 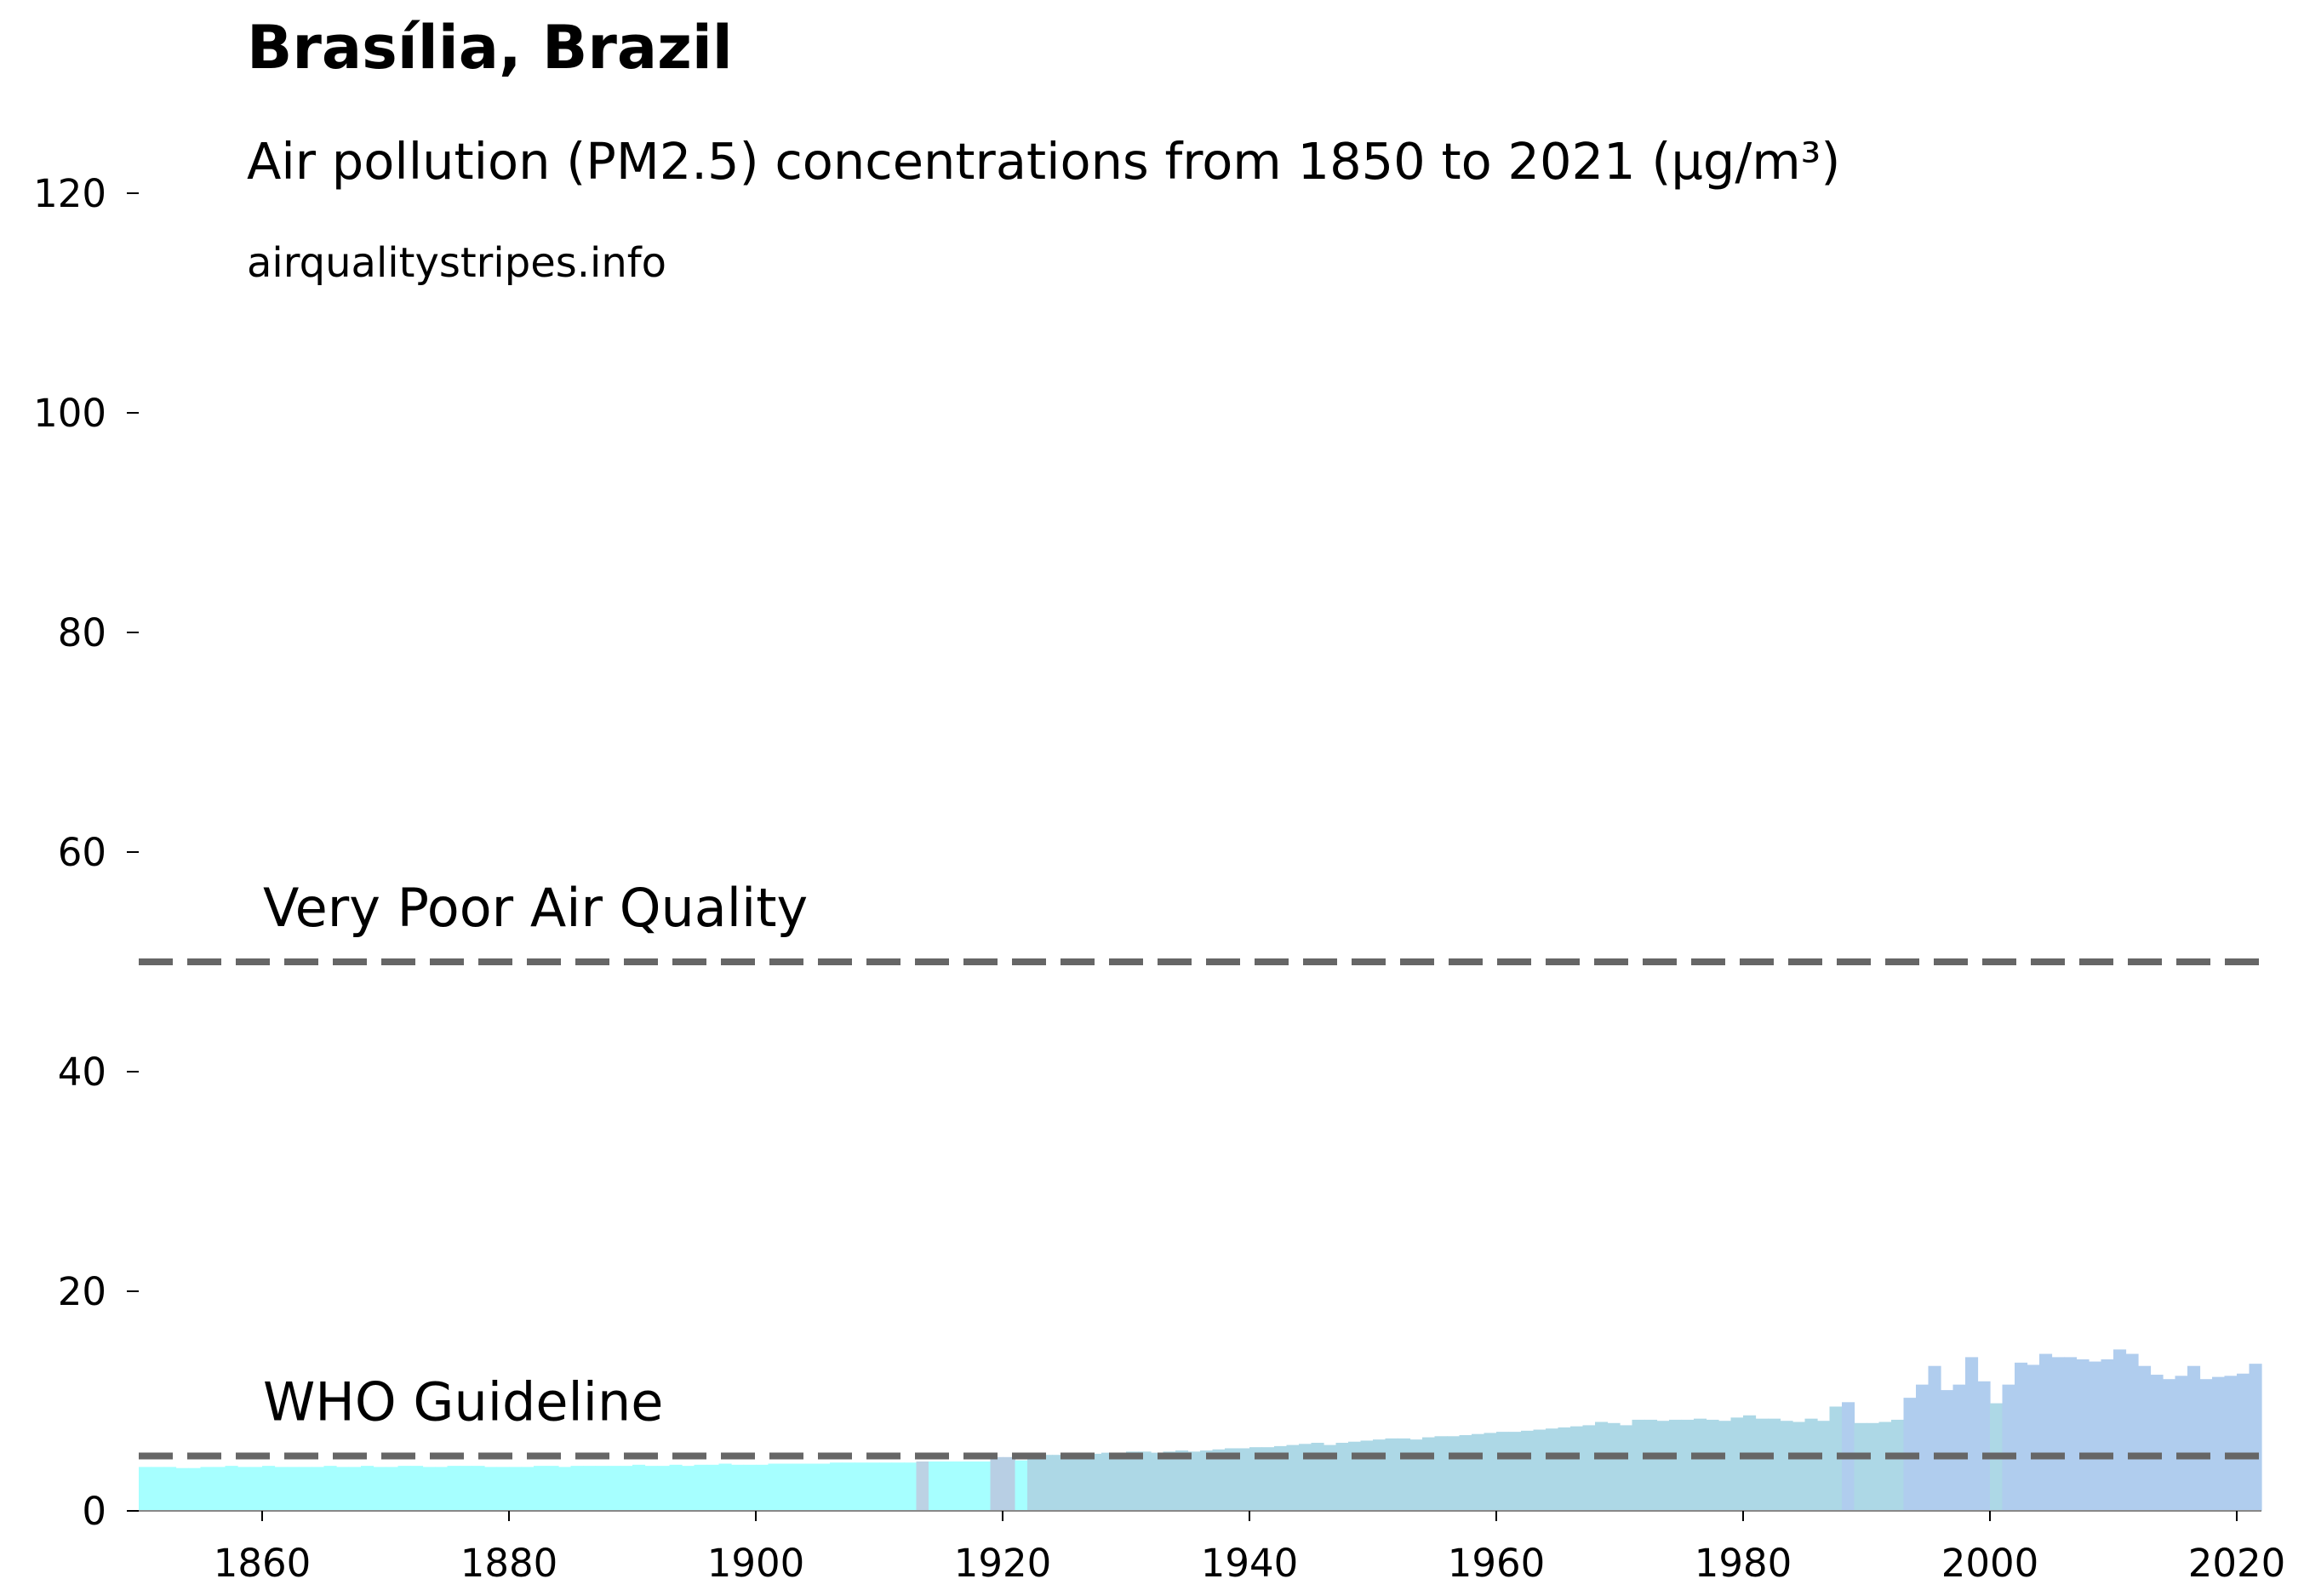 I want to click on x-tick-label: 1900, so click(x=756, y=1563).